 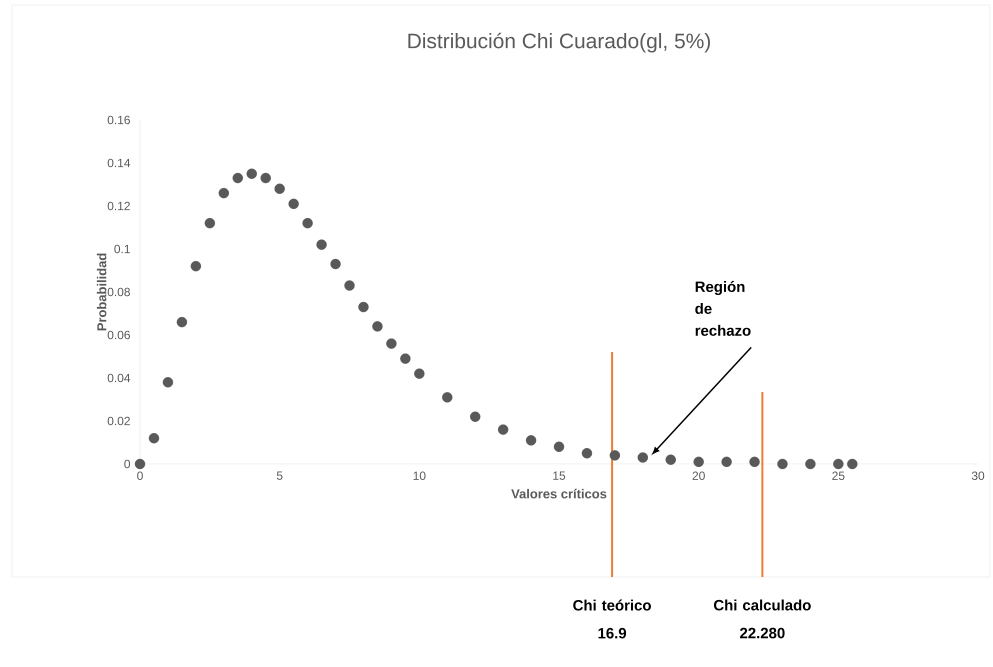 I want to click on y-tick-label: 0.16, so click(x=119, y=120).